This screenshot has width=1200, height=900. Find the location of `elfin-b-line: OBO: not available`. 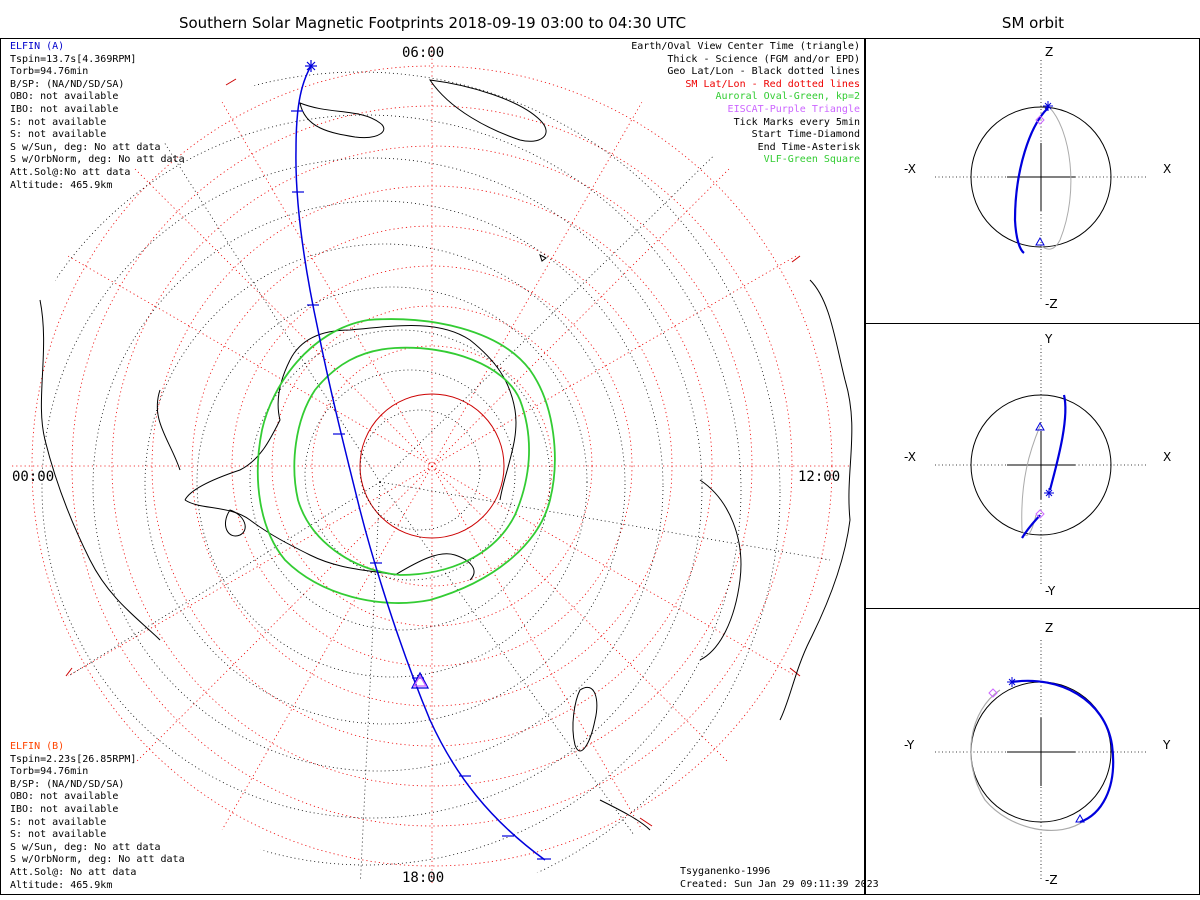

elfin-b-line: OBO: not available is located at coordinates (64, 797).